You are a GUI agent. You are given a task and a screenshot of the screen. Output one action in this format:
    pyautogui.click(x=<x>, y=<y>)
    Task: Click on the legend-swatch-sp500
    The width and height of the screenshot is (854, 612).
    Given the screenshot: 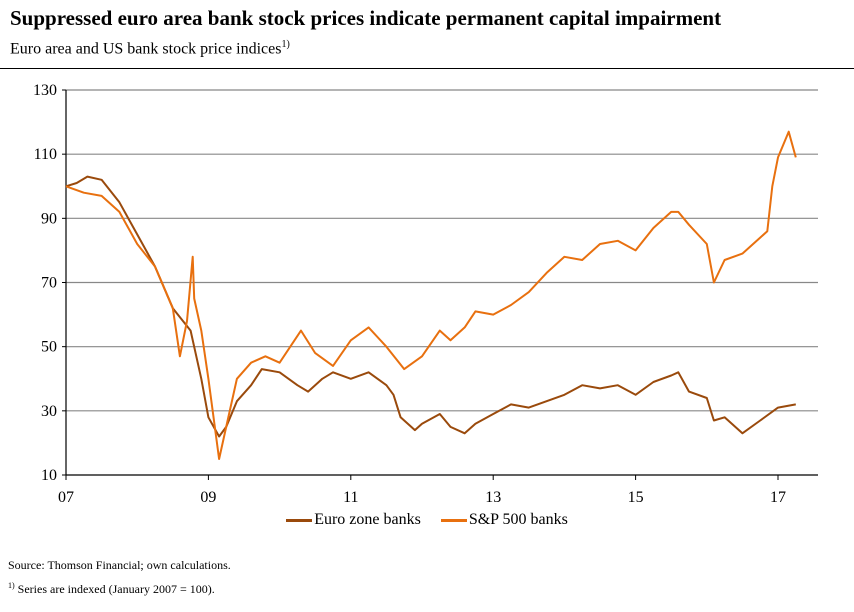 What is the action you would take?
    pyautogui.click(x=453, y=520)
    